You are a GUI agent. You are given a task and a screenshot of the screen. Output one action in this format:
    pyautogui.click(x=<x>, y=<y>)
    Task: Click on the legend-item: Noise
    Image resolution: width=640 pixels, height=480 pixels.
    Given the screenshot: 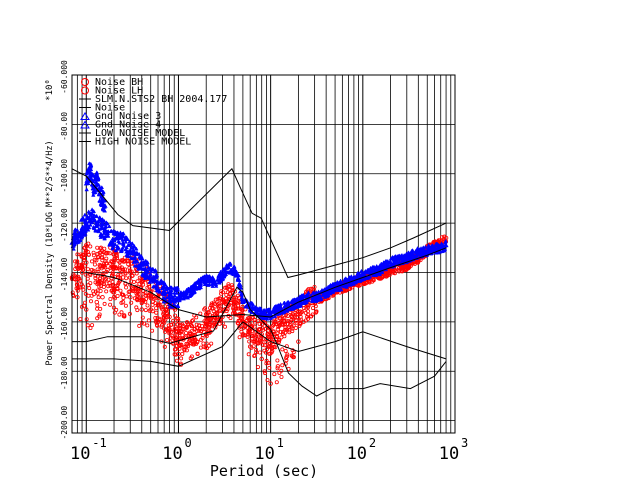 What is the action you would take?
    pyautogui.click(x=102, y=108)
    